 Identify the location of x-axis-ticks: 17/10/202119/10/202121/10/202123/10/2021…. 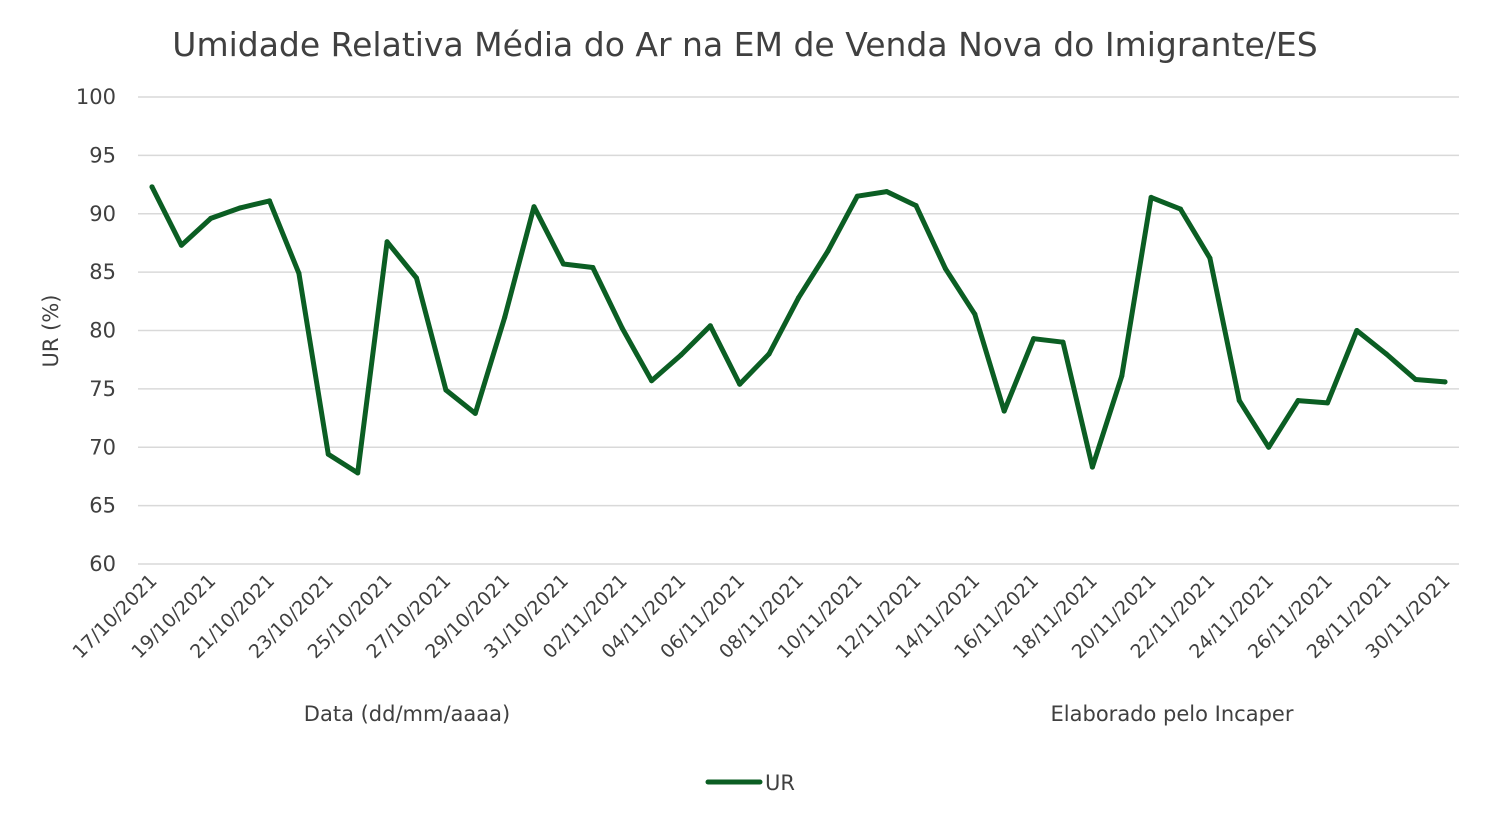
(762, 616).